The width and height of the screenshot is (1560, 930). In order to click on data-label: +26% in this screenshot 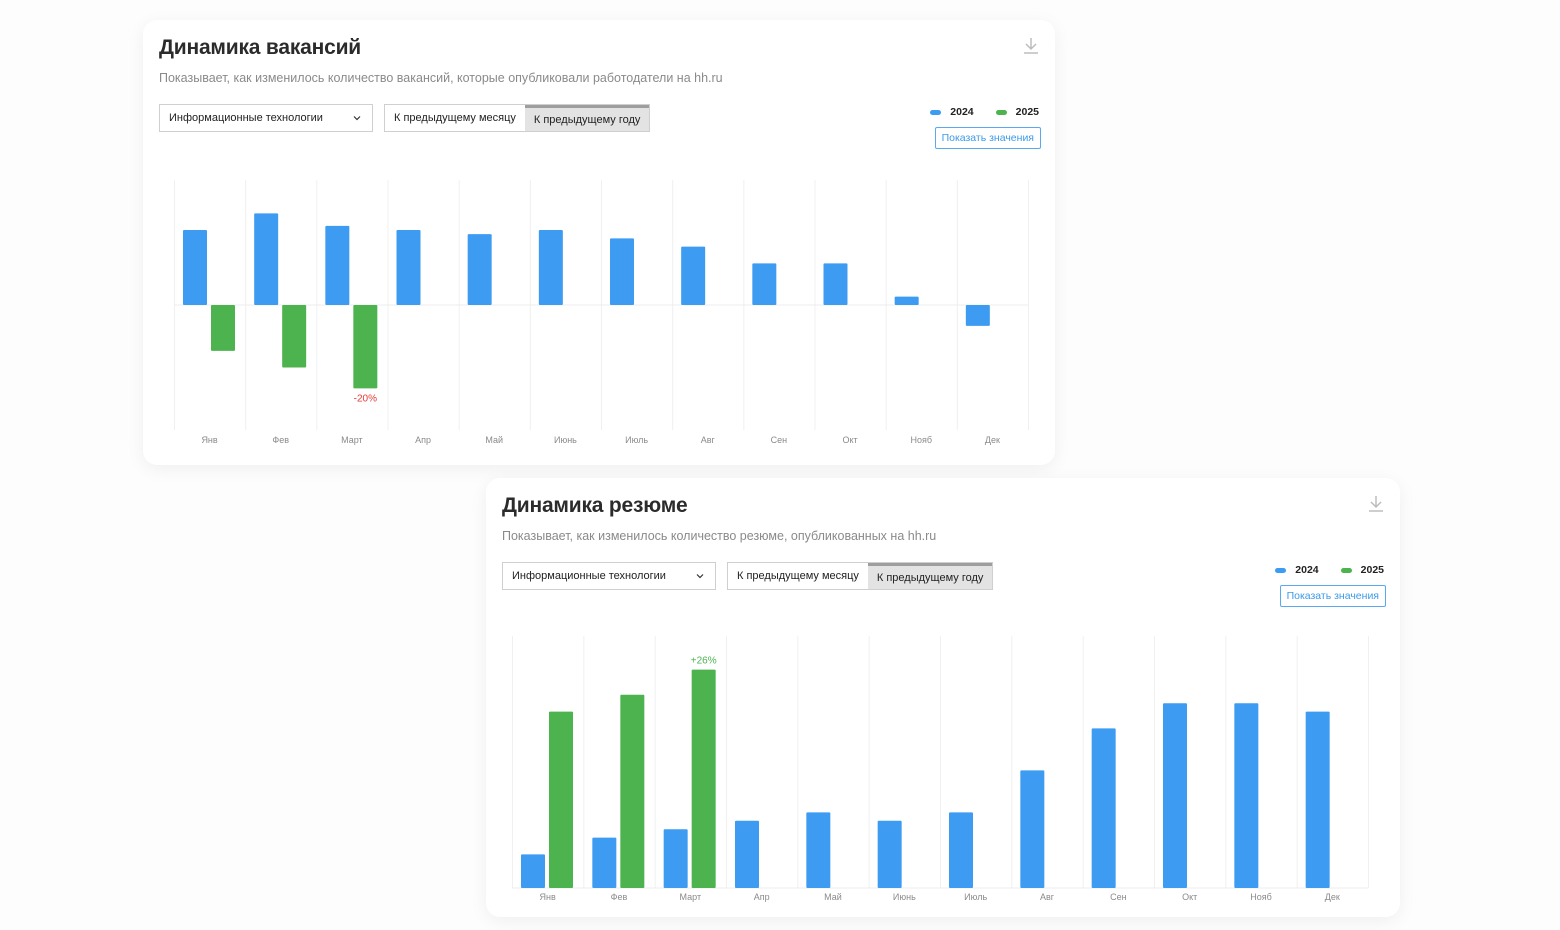, I will do `click(704, 661)`.